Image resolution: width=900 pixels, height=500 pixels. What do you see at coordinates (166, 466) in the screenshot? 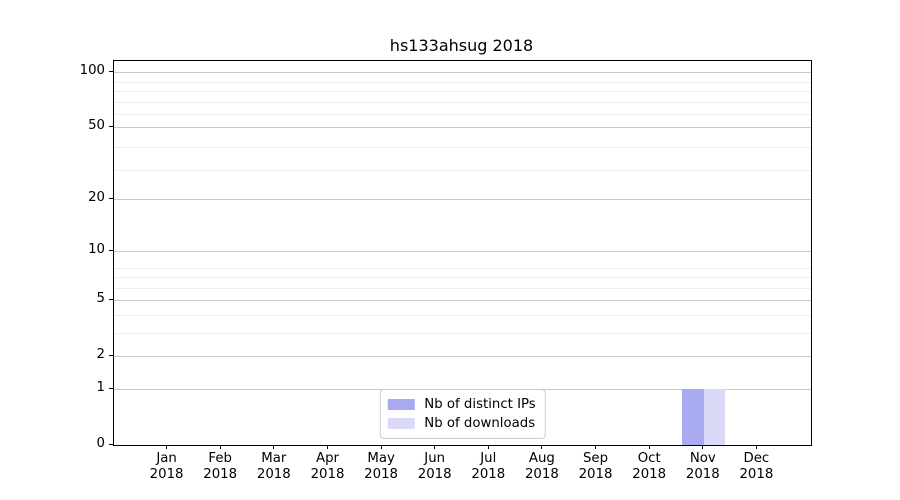
I see `x-tick-label: Jan 2018` at bounding box center [166, 466].